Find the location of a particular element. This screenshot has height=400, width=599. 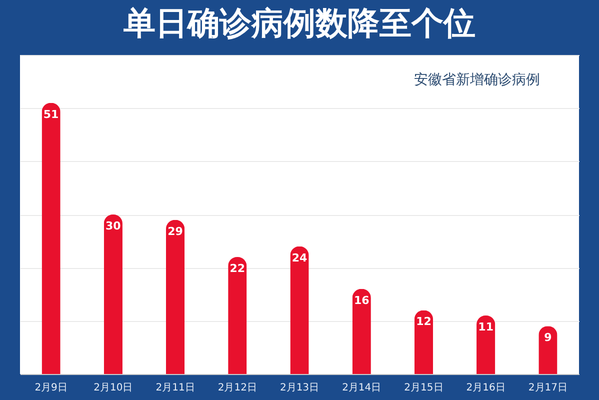

data-label: 30 is located at coordinates (114, 226).